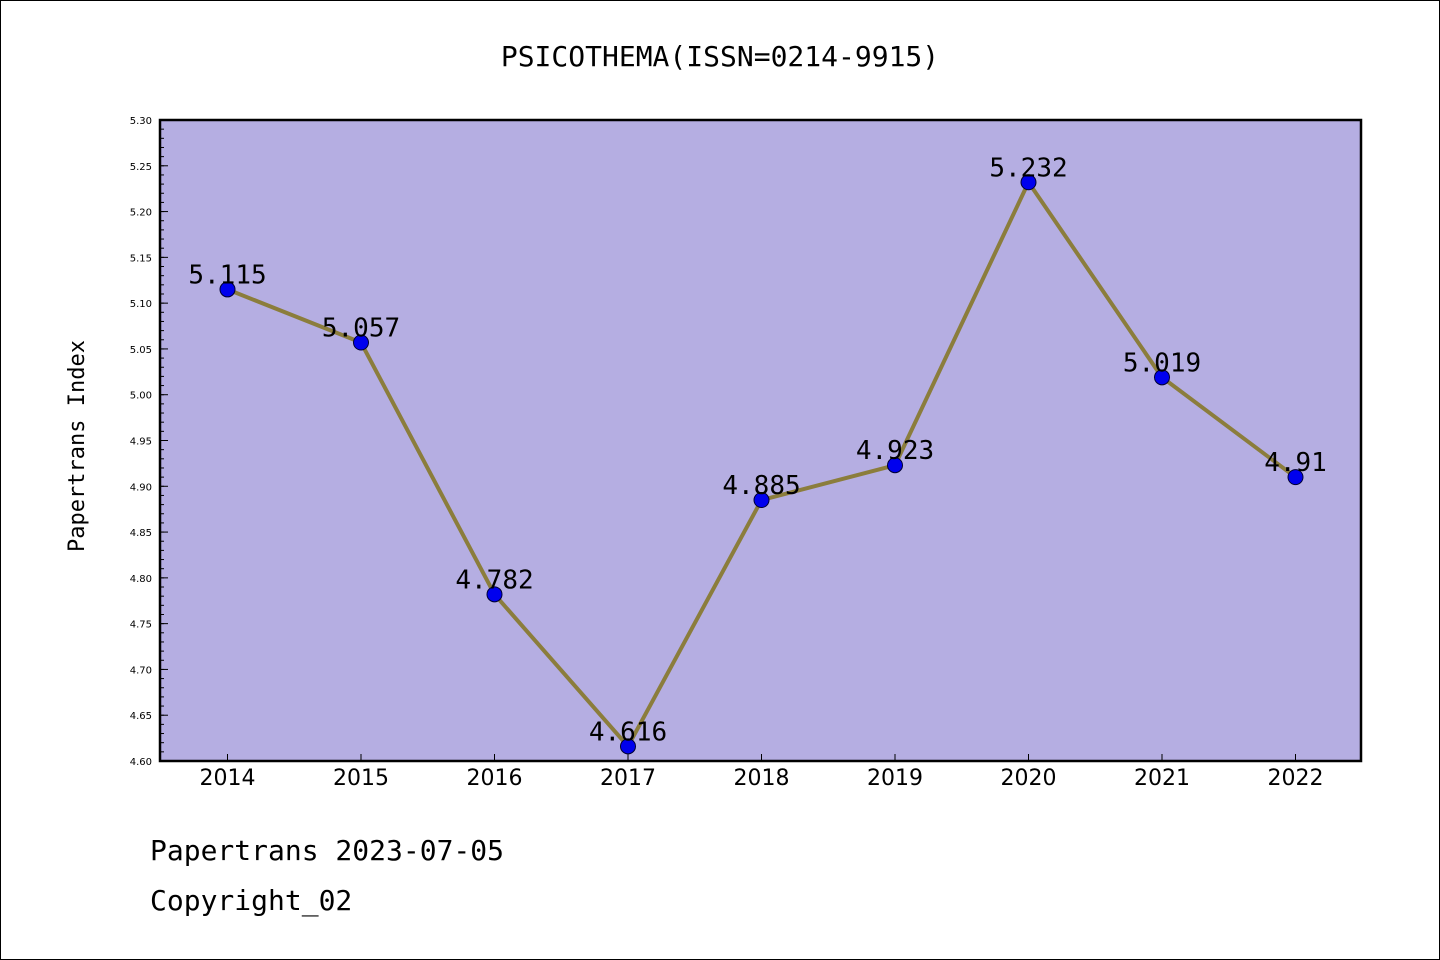 This screenshot has width=1440, height=960. What do you see at coordinates (141, 167) in the screenshot?
I see `y-tick-label: 5.25` at bounding box center [141, 167].